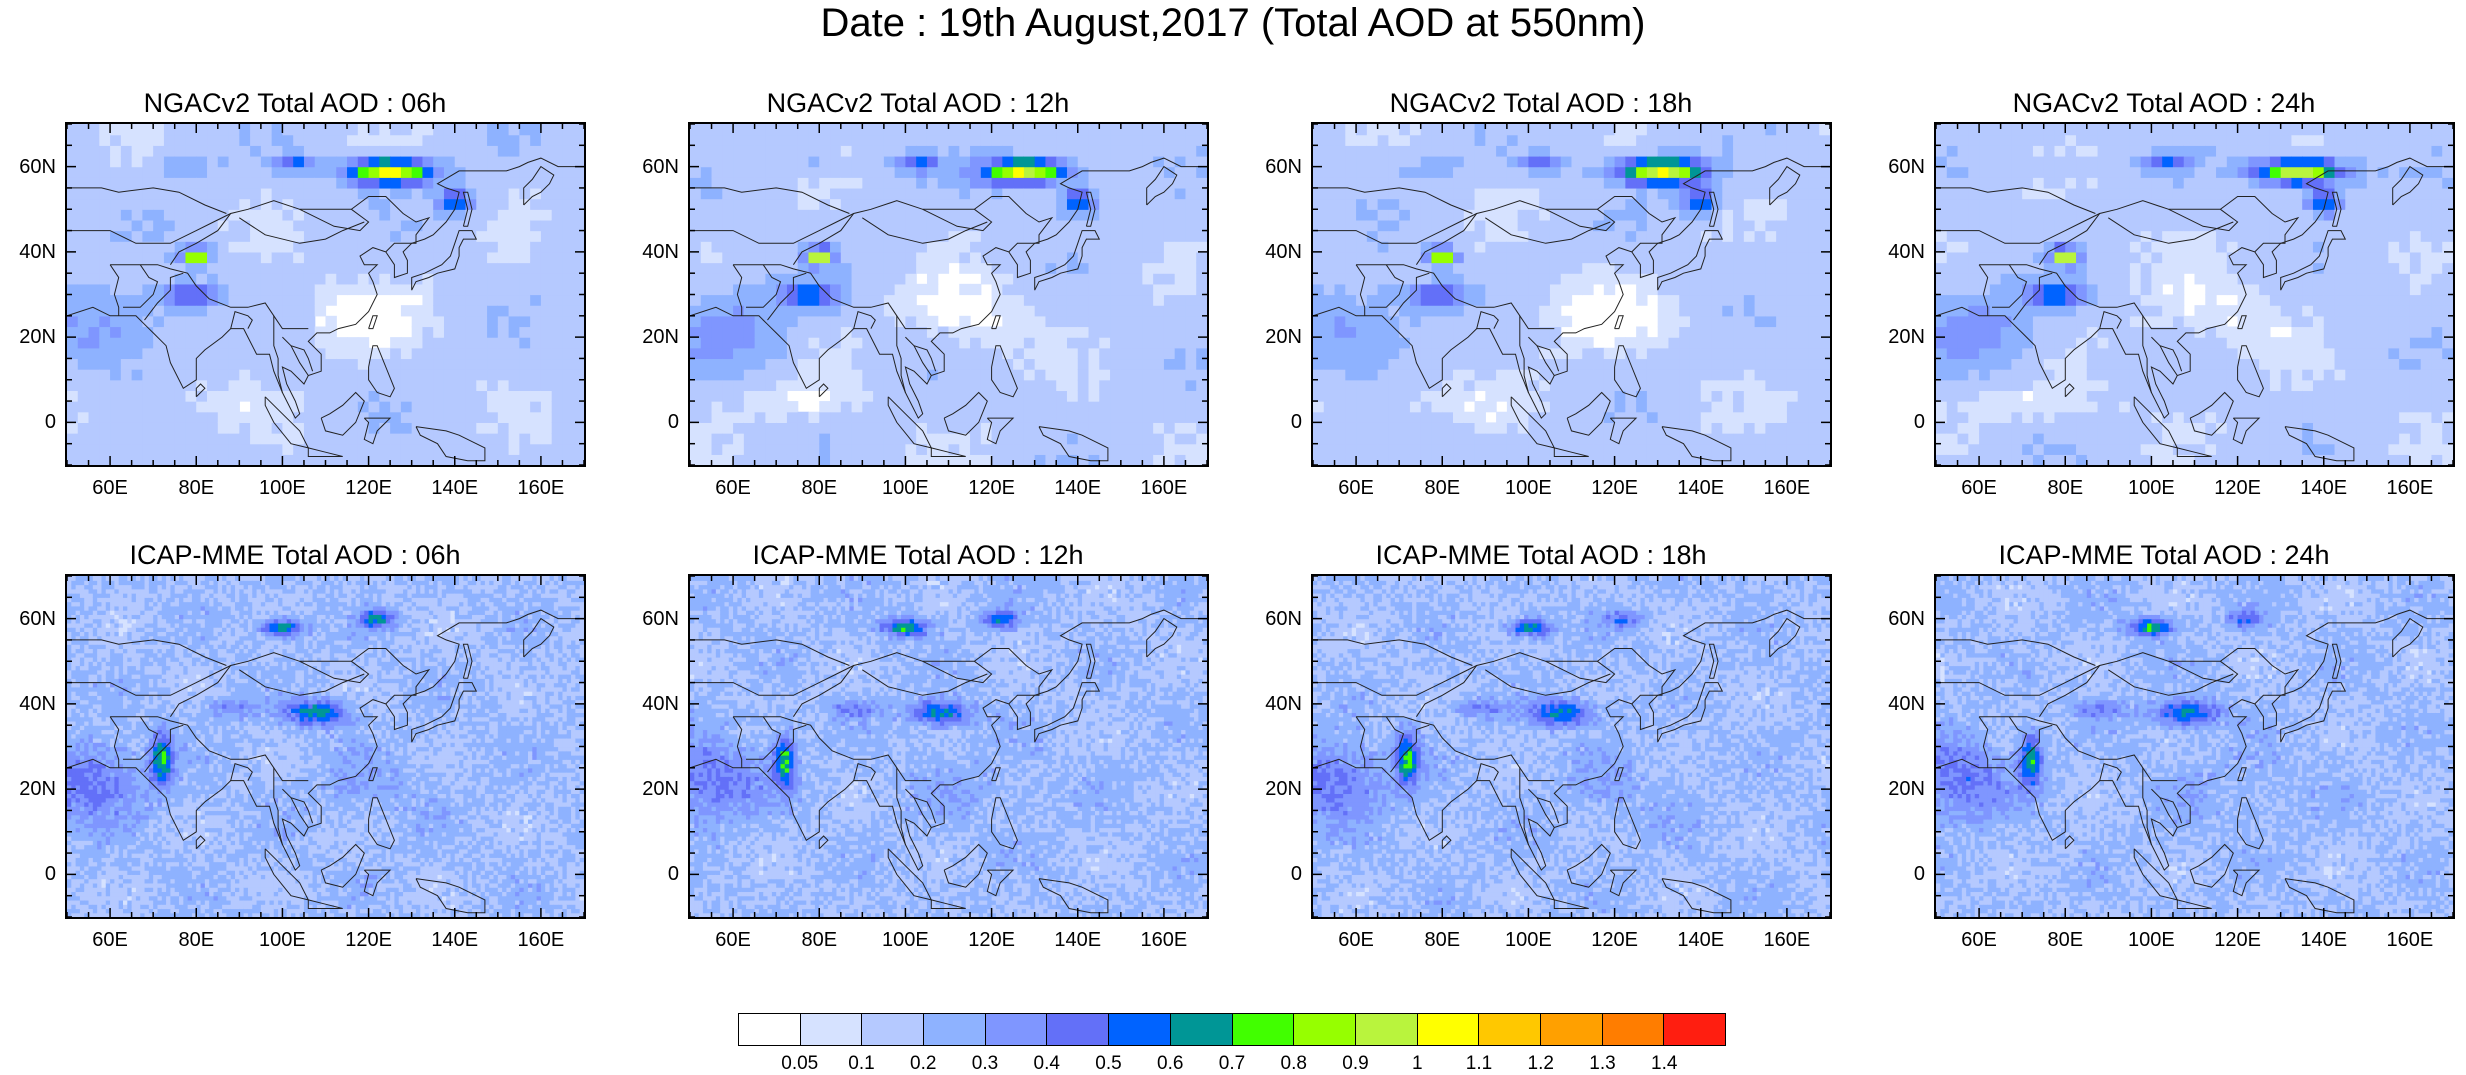  I want to click on aod-colorbar, so click(1232, 1029).